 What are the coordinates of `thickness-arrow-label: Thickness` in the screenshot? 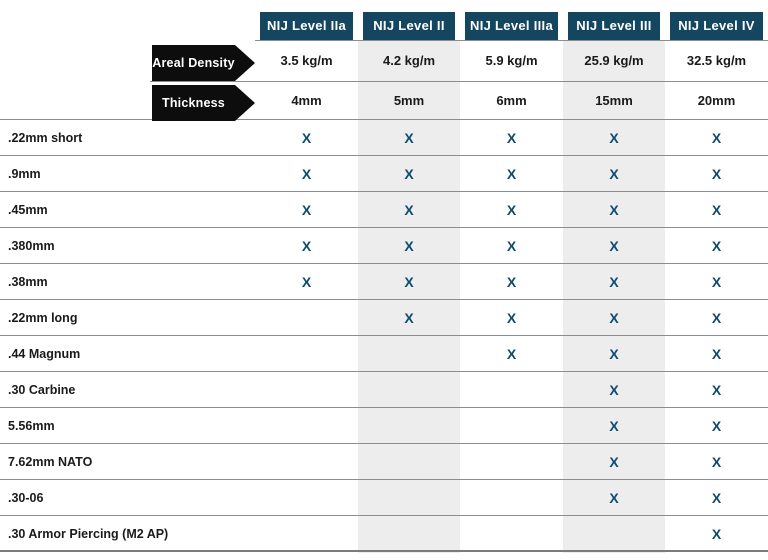 It's located at (203, 103).